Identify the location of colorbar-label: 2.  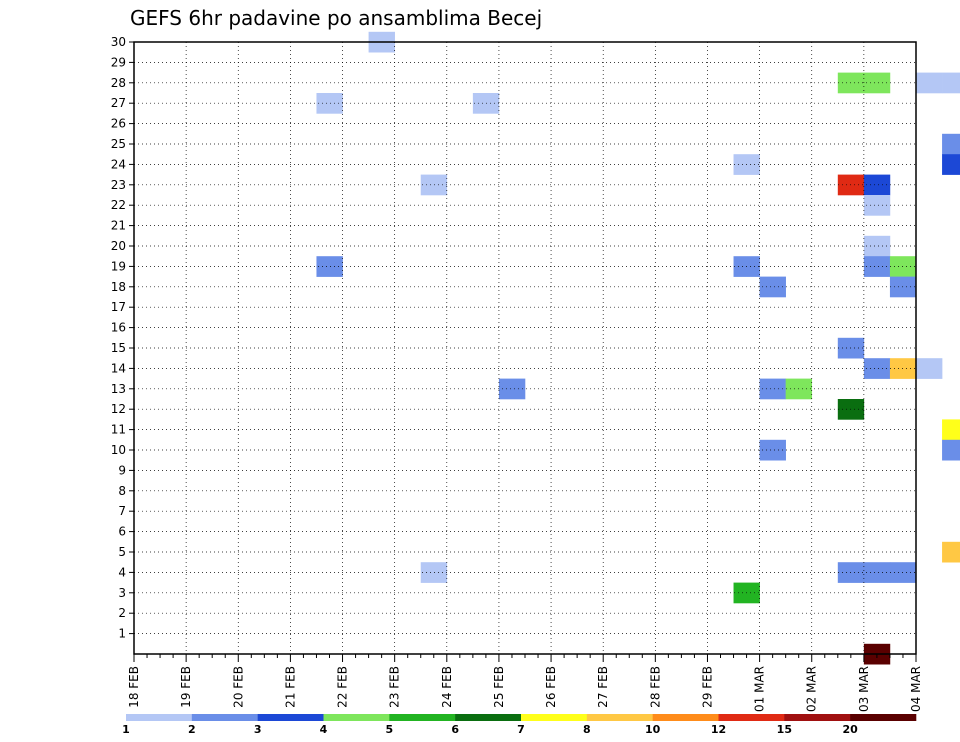
(192, 729).